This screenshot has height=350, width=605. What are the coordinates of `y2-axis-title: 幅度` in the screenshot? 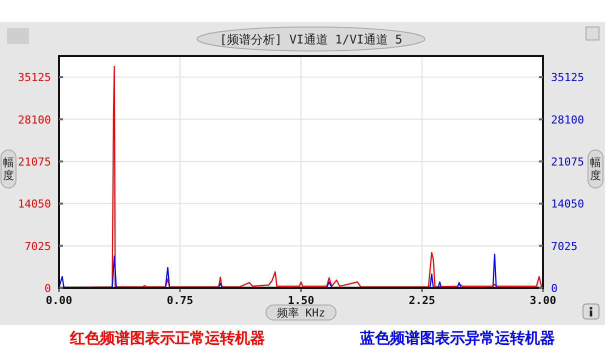 It's located at (595, 169).